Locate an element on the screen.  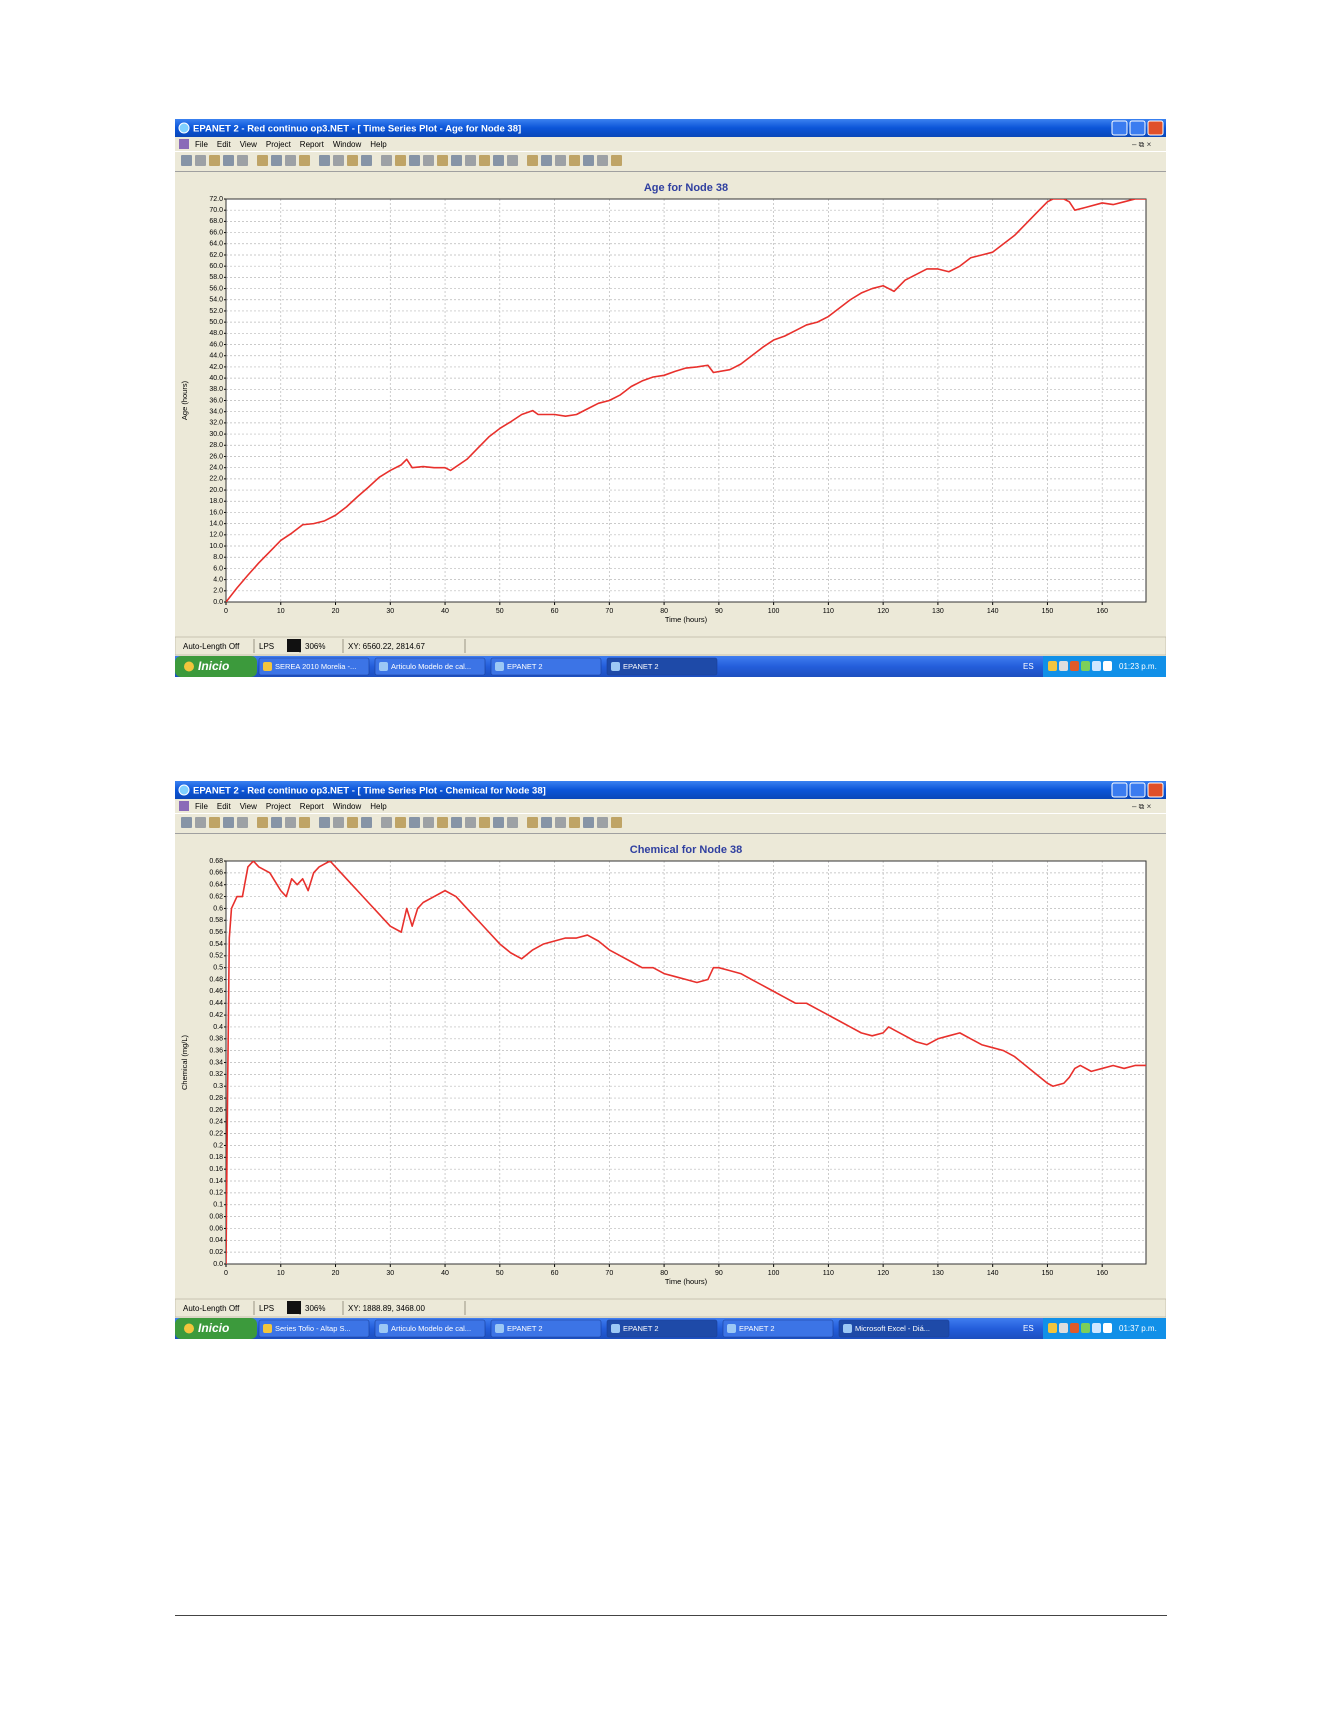
x-tick-label: 160 is located at coordinates (1102, 611).